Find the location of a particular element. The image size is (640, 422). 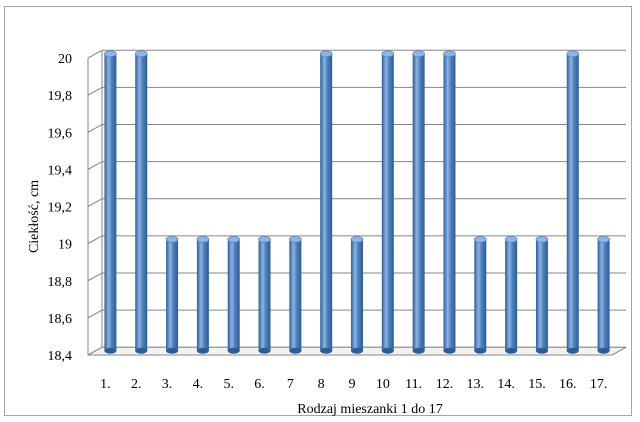

x-tick-label: 13. is located at coordinates (476, 384).